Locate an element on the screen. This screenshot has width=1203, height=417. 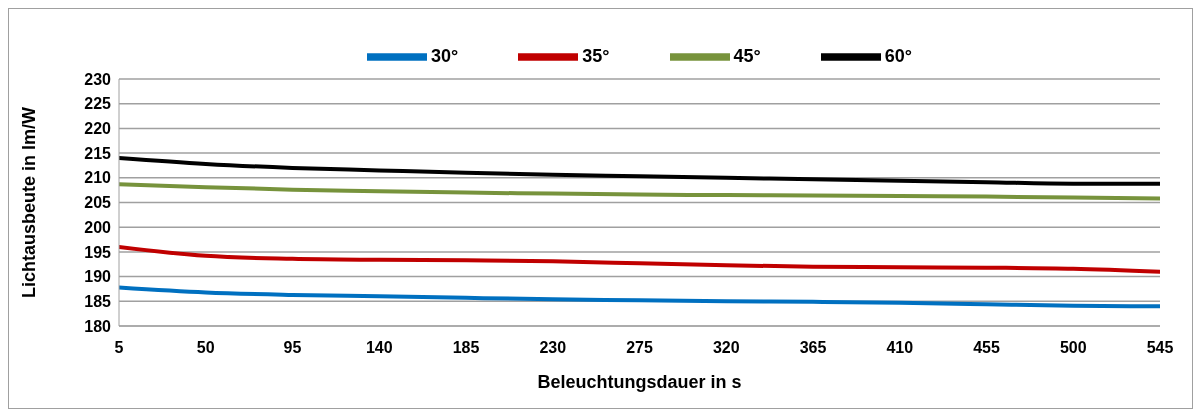
x-tick-label: 320 is located at coordinates (726, 348).